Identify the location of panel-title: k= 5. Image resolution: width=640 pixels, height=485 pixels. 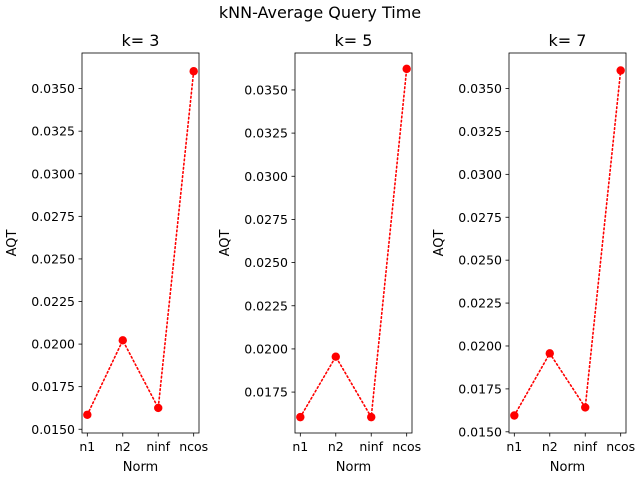
(354, 40).